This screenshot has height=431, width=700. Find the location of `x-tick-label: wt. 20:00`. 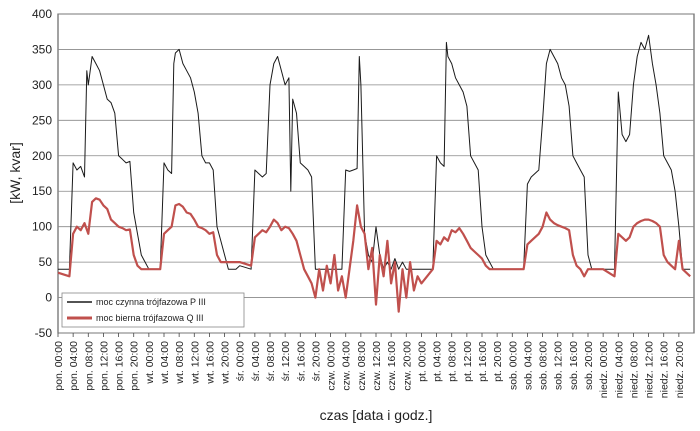

x-tick-label: wt. 20:00 is located at coordinates (226, 363).